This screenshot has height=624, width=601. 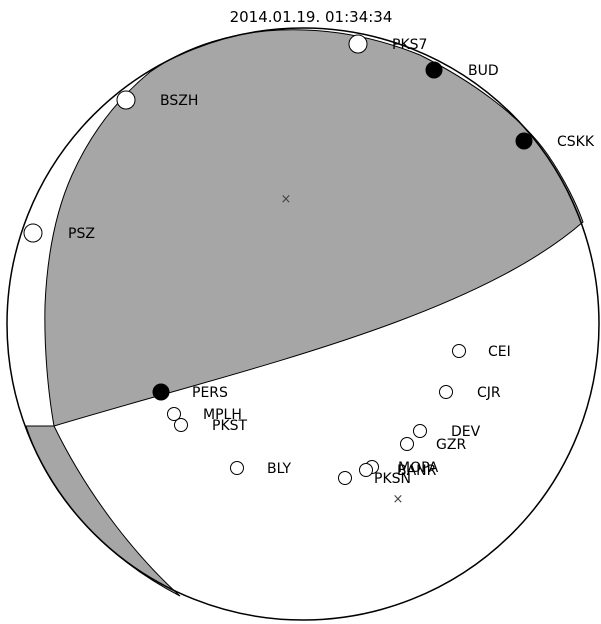 I want to click on station-label: BLY, so click(x=279, y=469).